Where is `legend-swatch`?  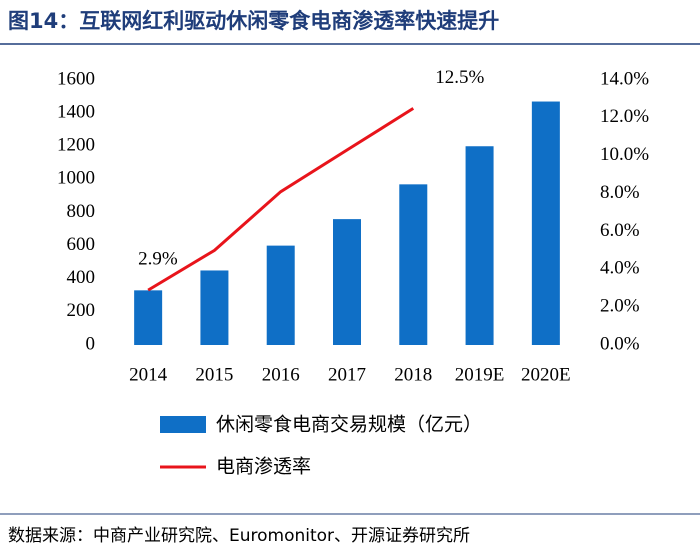 legend-swatch is located at coordinates (183, 424).